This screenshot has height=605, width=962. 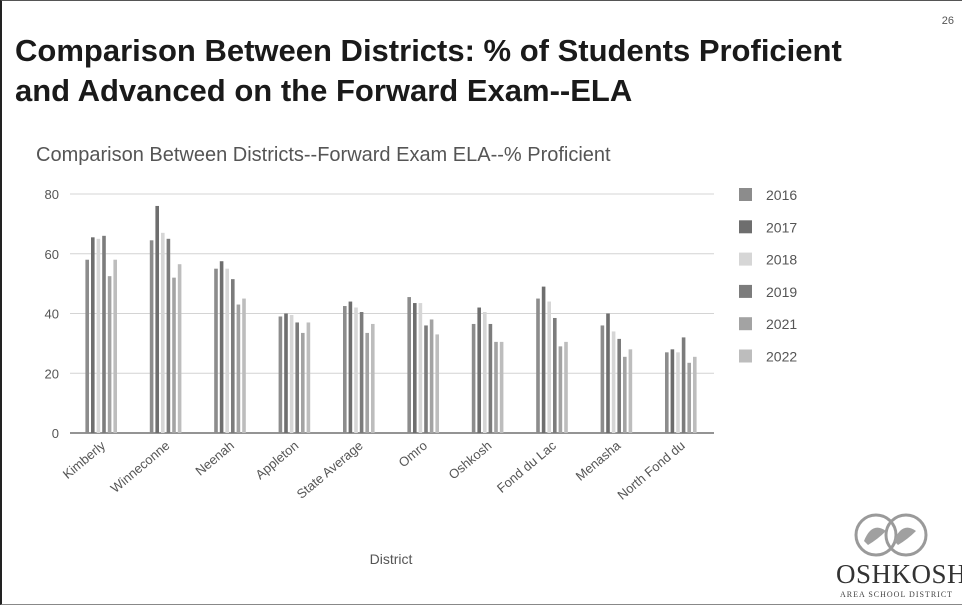 I want to click on x-tick-label: State Average, so click(x=330, y=470).